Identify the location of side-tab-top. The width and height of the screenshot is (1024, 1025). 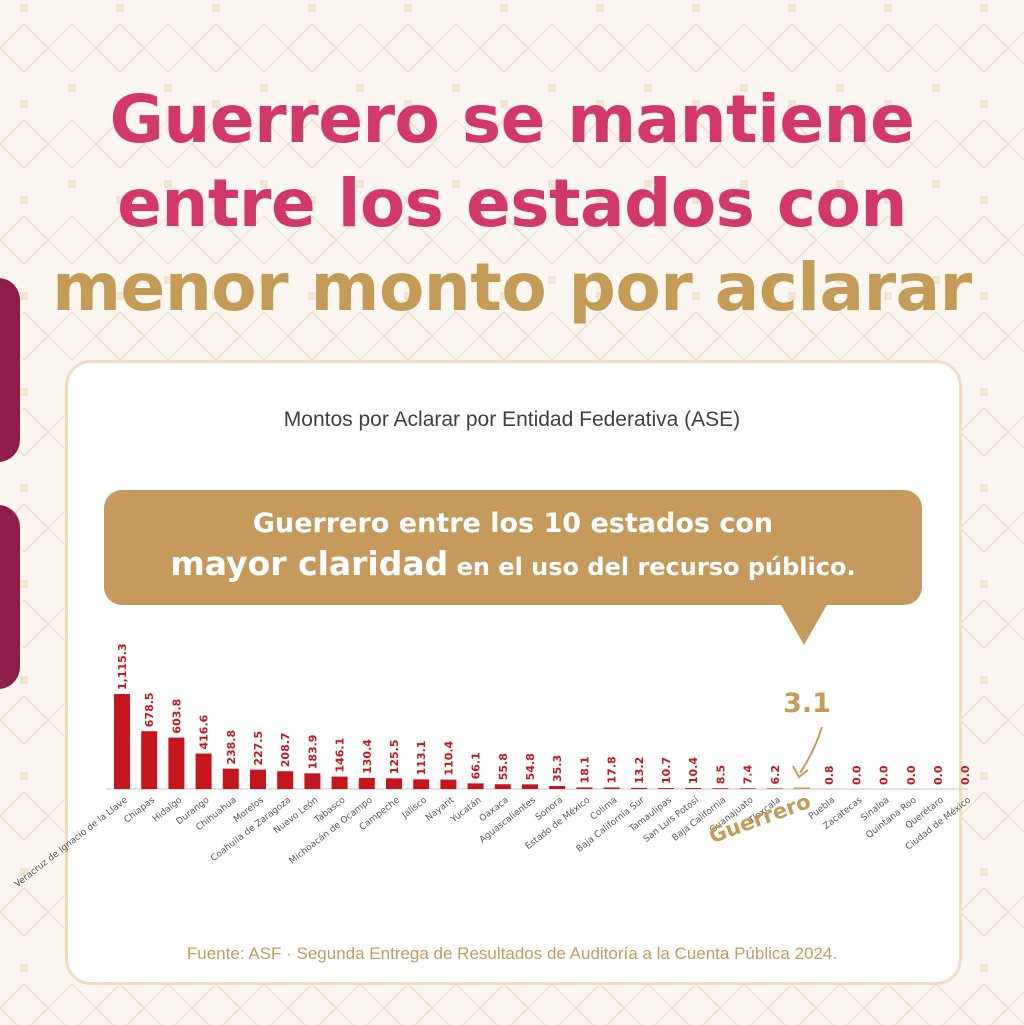
(10, 370).